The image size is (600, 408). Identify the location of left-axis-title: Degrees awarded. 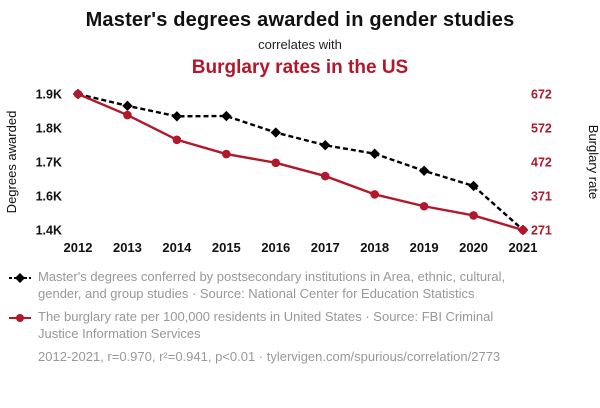
(11, 162).